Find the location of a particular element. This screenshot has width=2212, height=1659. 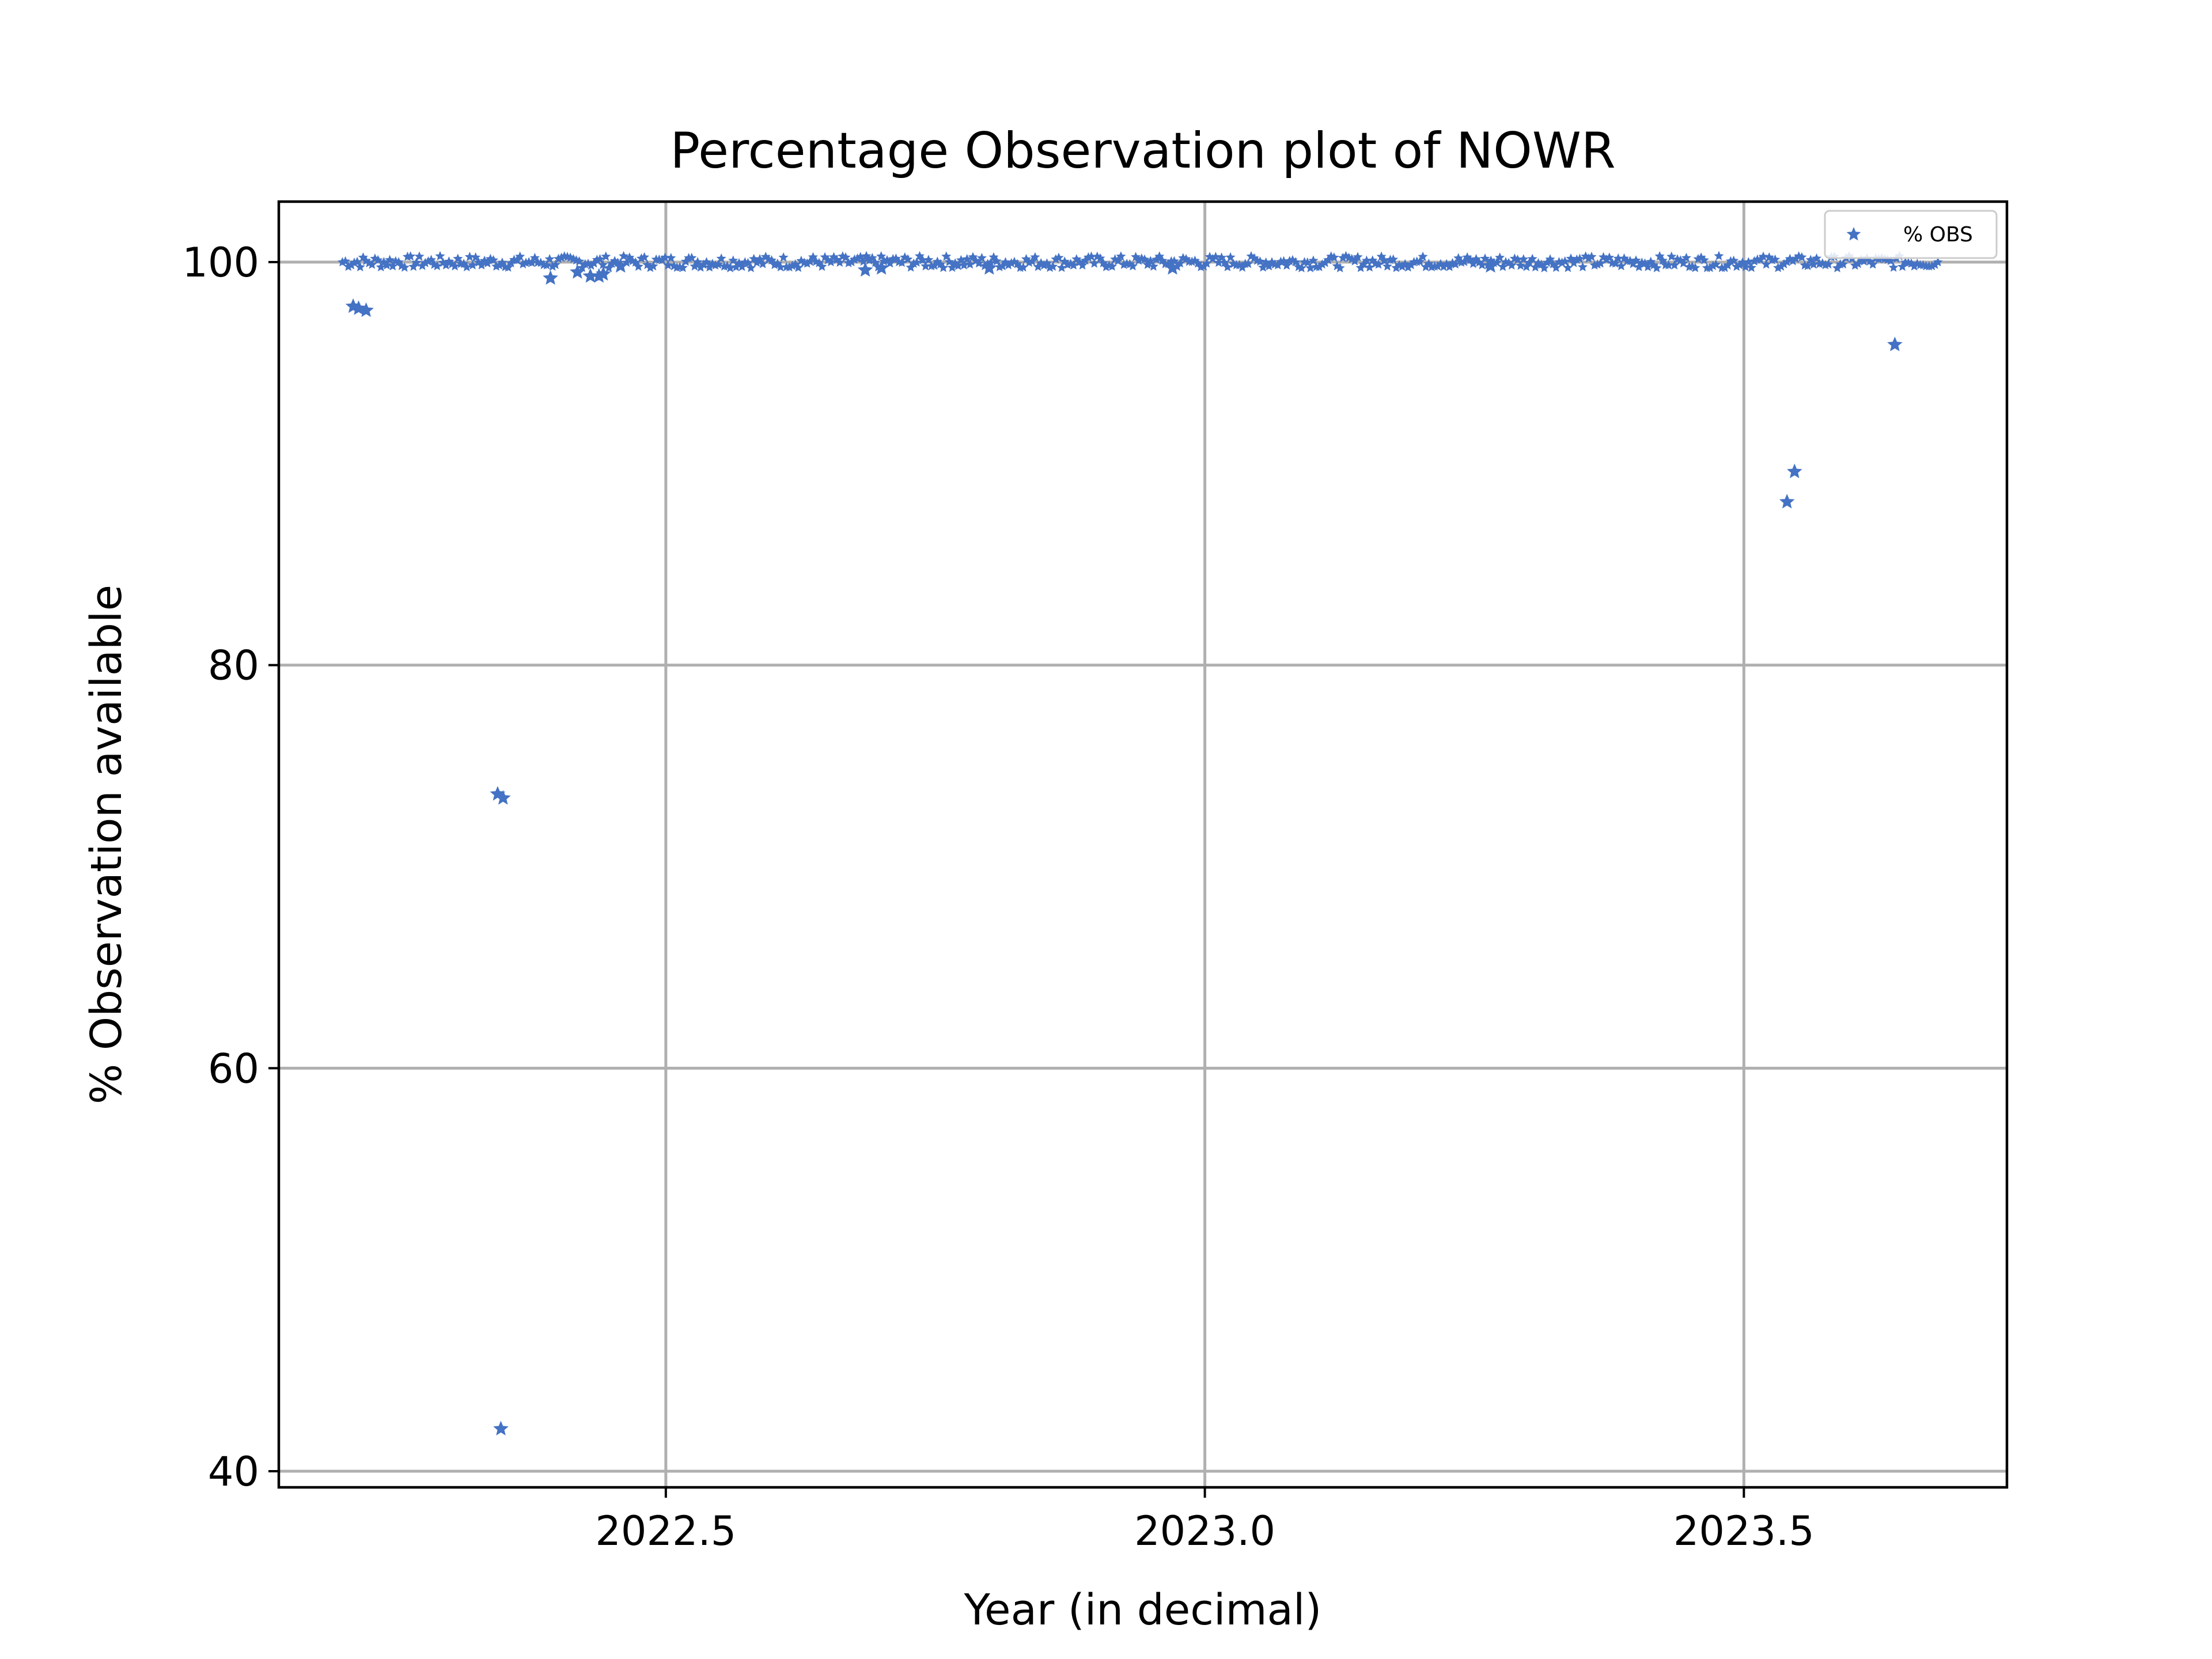

legend: % OBS is located at coordinates (1911, 234).